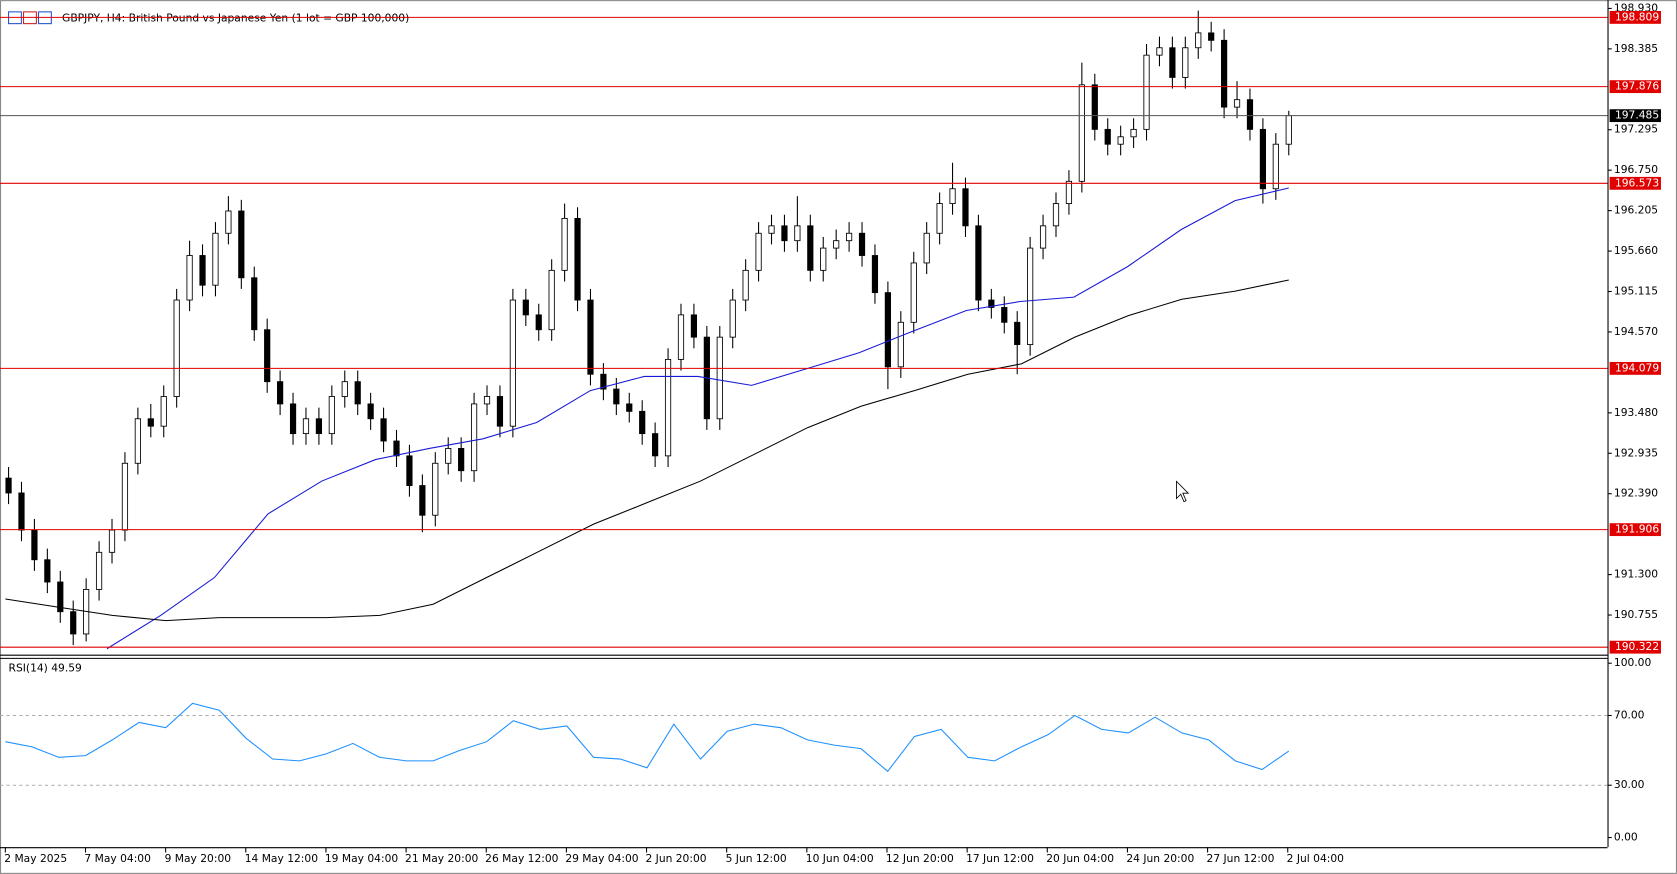 The height and width of the screenshot is (874, 1677). Describe the element at coordinates (1000, 858) in the screenshot. I see `x-tick-label: 17 Jun 12:00` at that location.